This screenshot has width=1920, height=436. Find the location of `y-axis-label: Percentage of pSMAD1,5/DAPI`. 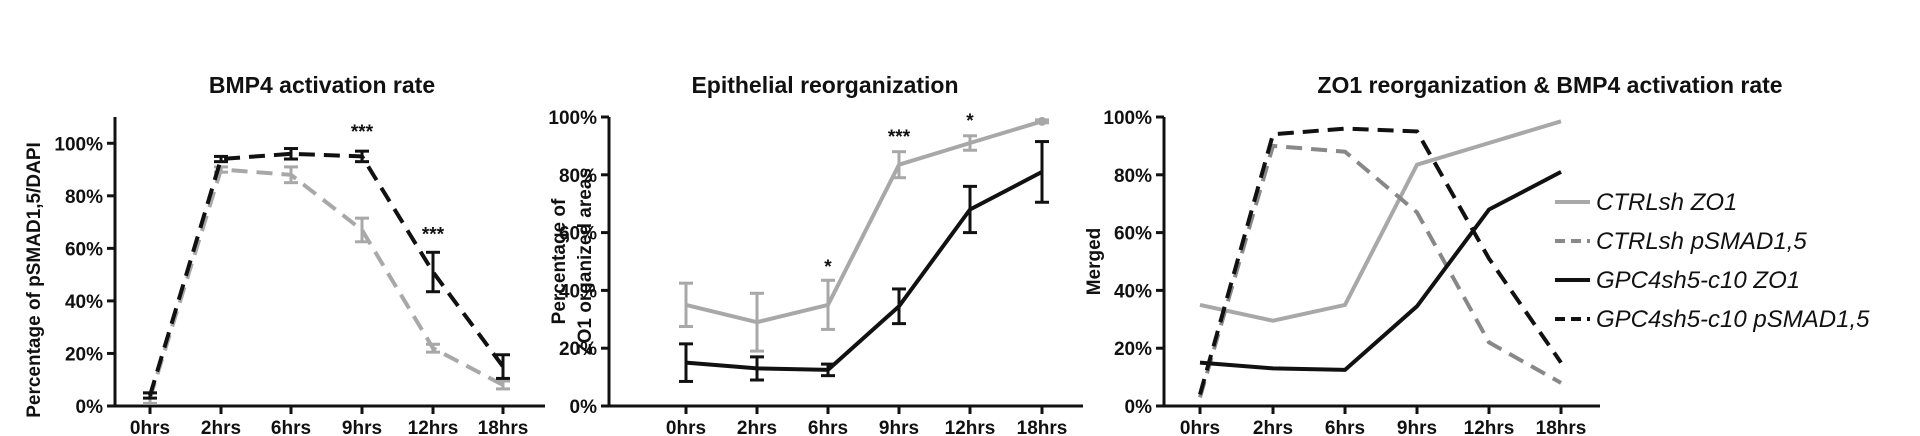

y-axis-label: Percentage of pSMAD1,5/DAPI is located at coordinates (34, 280).